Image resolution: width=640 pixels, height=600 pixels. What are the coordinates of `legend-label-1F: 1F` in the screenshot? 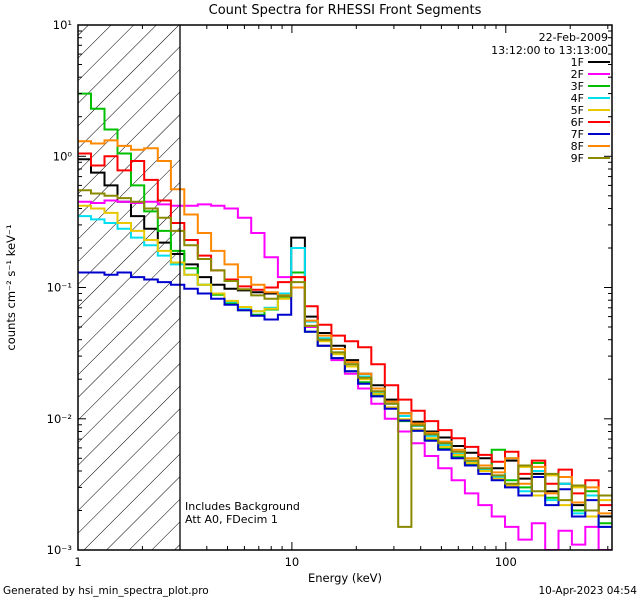 It's located at (577, 62).